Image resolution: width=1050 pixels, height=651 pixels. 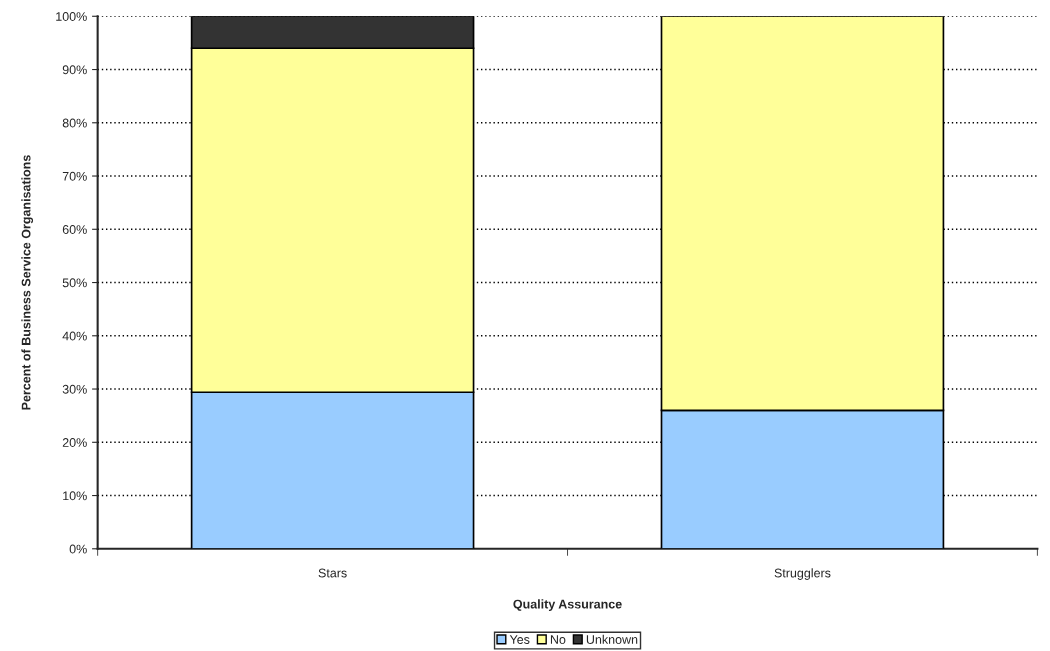 I want to click on y-tick-label: 100%, so click(x=71, y=16).